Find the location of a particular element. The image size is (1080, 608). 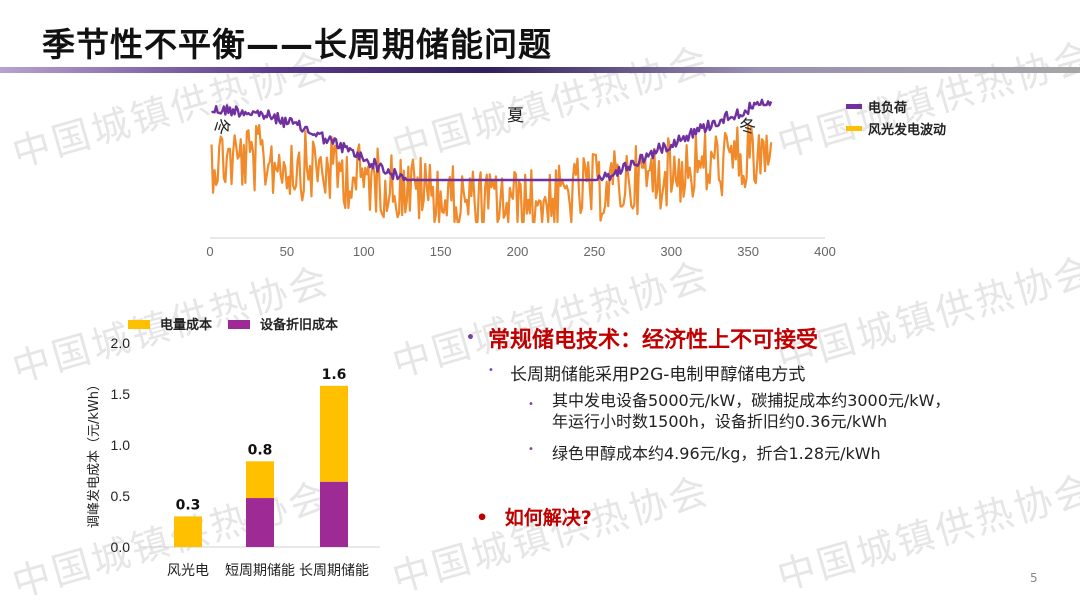

legend-swatch-depreciation is located at coordinates (239, 324).